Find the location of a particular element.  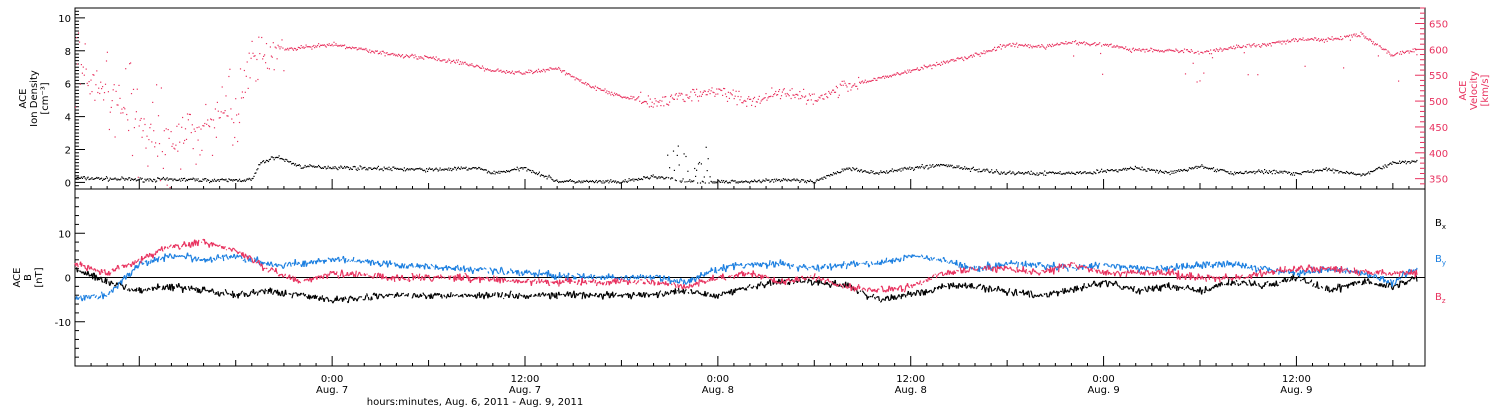

right-axis-tick-label: 600 is located at coordinates (1438, 50).